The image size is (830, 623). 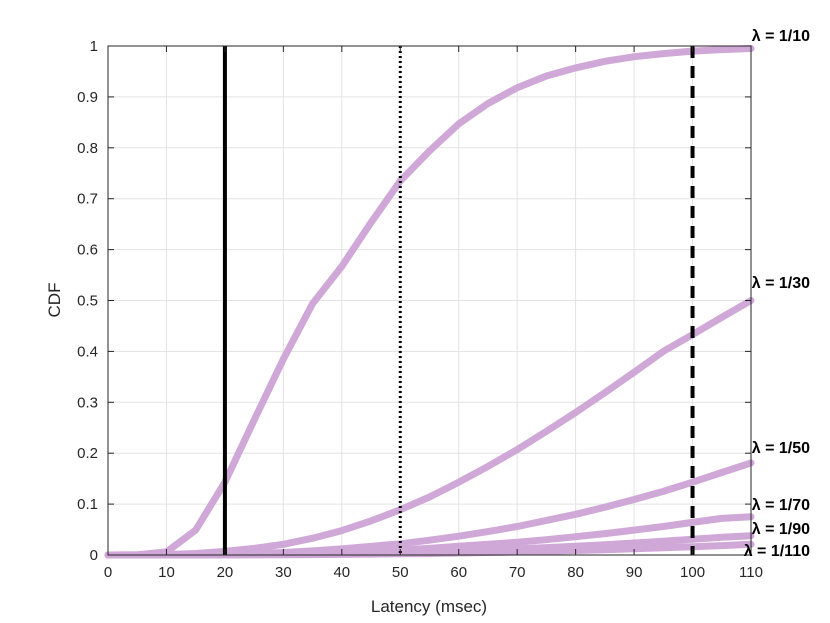 What do you see at coordinates (781, 36) in the screenshot?
I see `curve-label-1: λ = 1/10` at bounding box center [781, 36].